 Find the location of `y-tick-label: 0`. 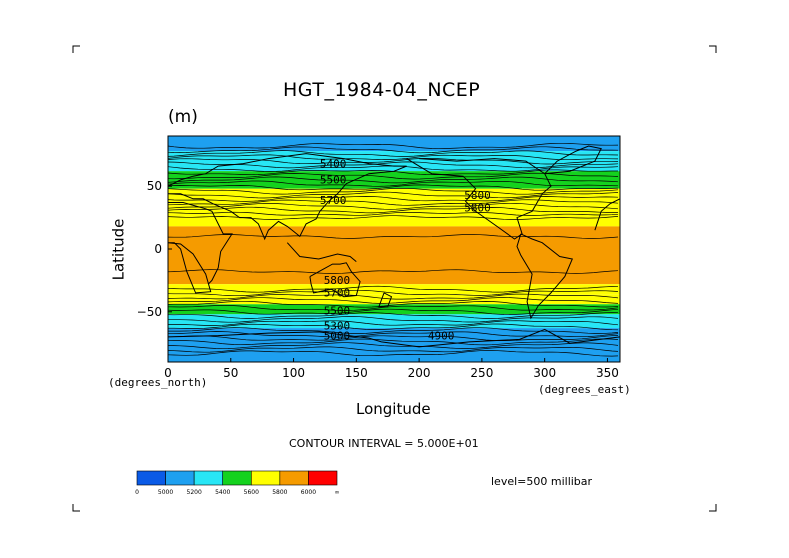

y-tick-label: 0 is located at coordinates (158, 249).